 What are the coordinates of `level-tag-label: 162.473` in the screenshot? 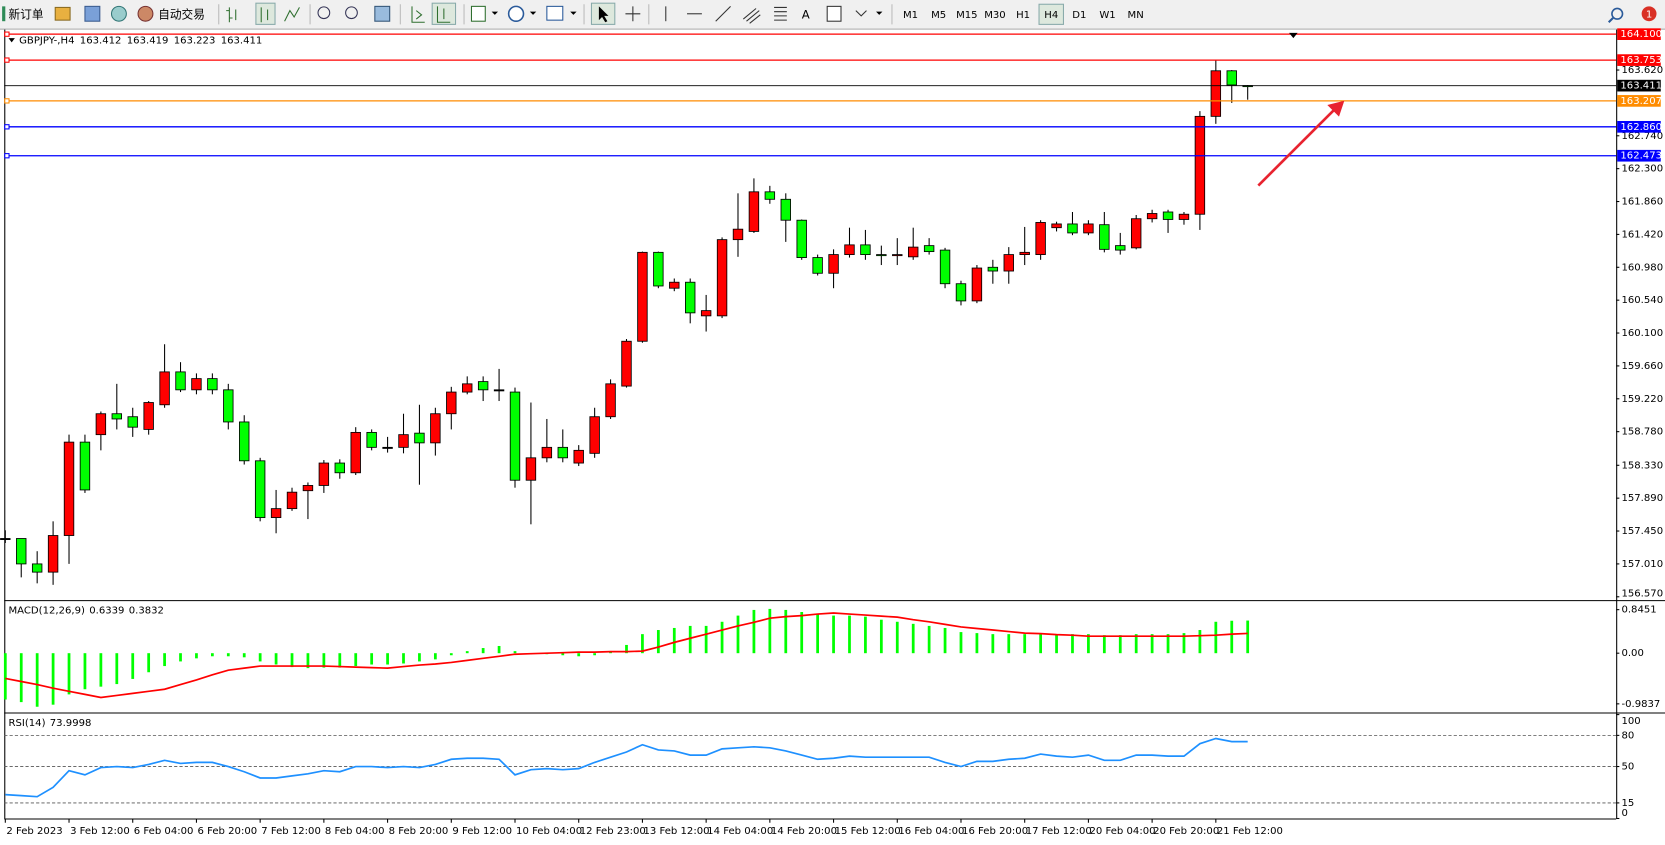 It's located at (1641, 156).